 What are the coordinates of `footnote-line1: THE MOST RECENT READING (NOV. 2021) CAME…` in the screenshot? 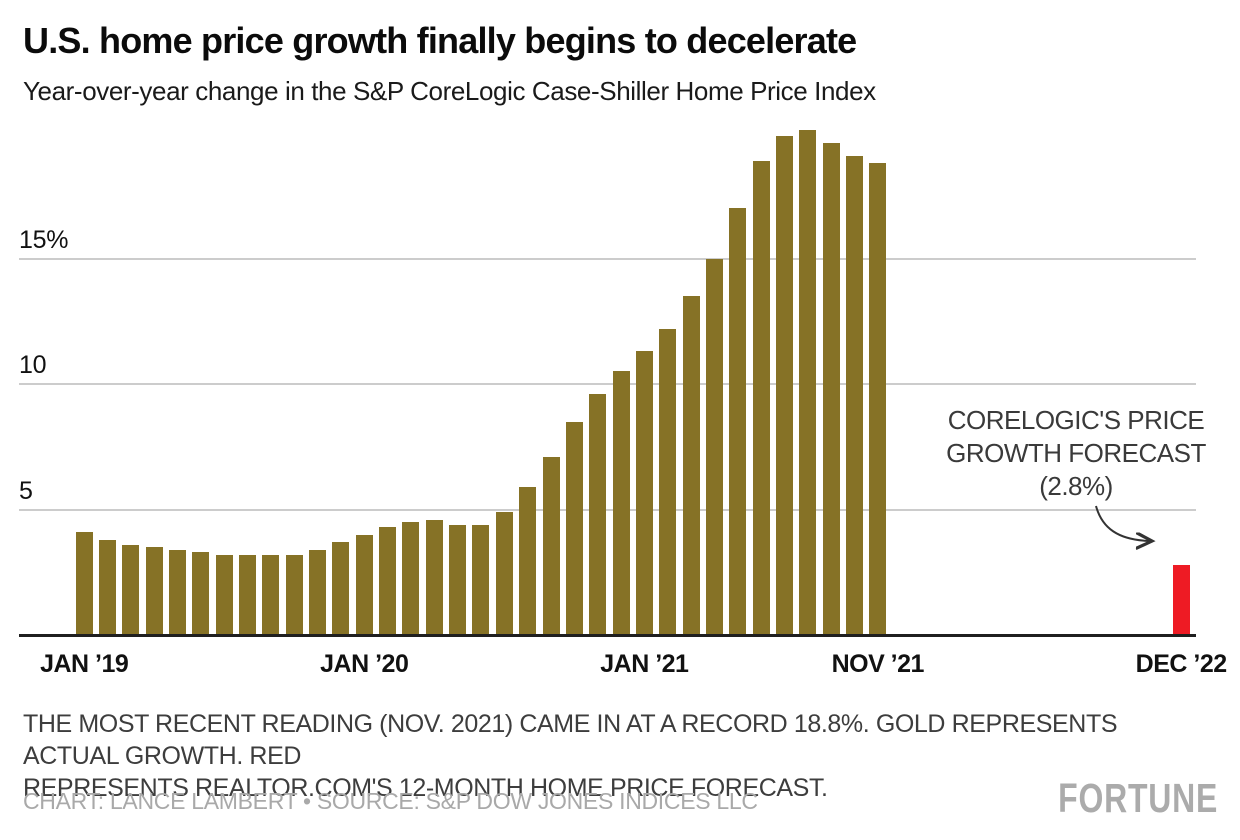 It's located at (570, 740).